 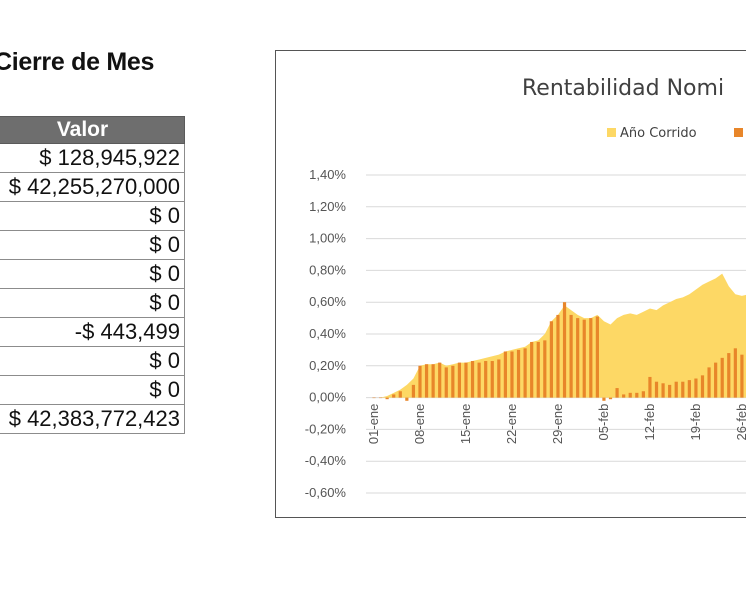 I want to click on legend-swatch-ano-corrido, so click(x=611, y=132).